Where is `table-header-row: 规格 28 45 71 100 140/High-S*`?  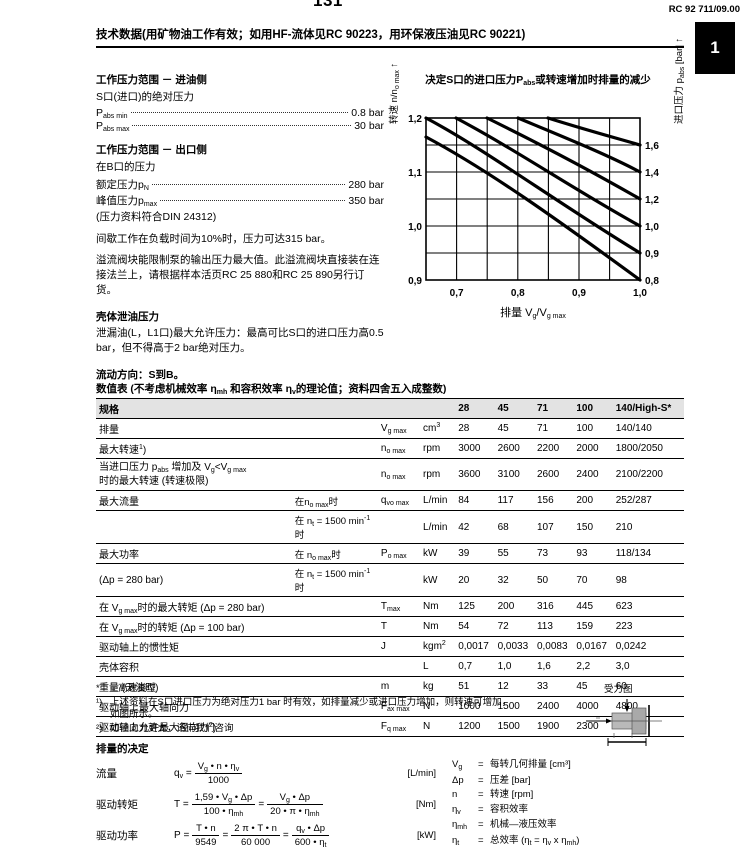 table-header-row: 规格 28 45 71 100 140/High-S* is located at coordinates (390, 408).